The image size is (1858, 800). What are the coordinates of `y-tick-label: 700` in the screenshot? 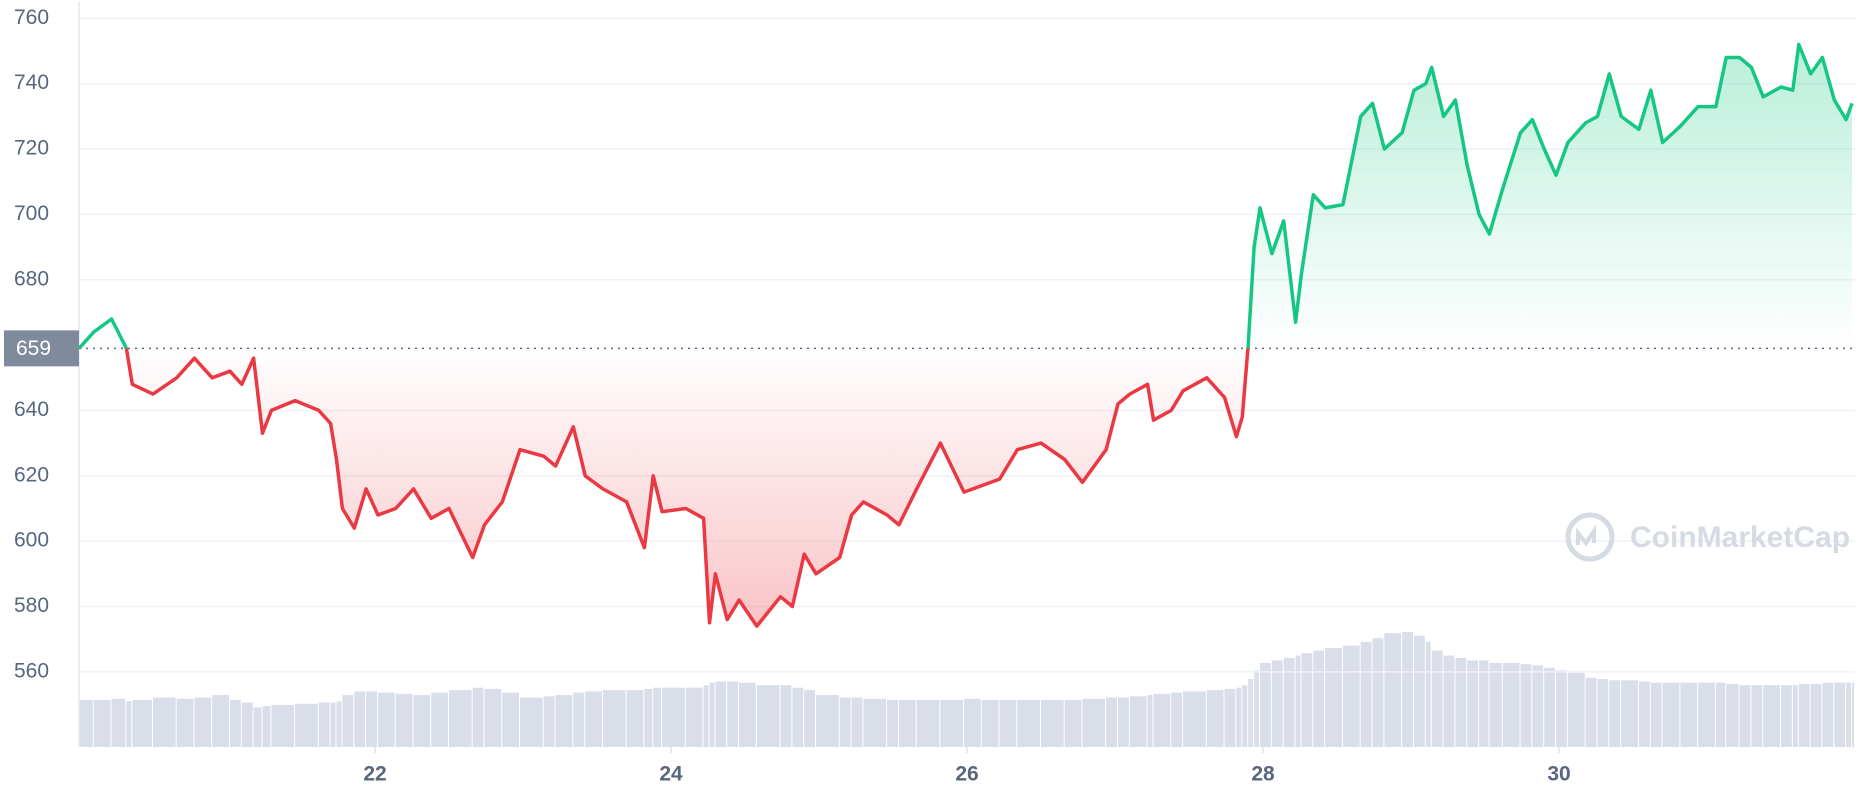 It's located at (31, 213).